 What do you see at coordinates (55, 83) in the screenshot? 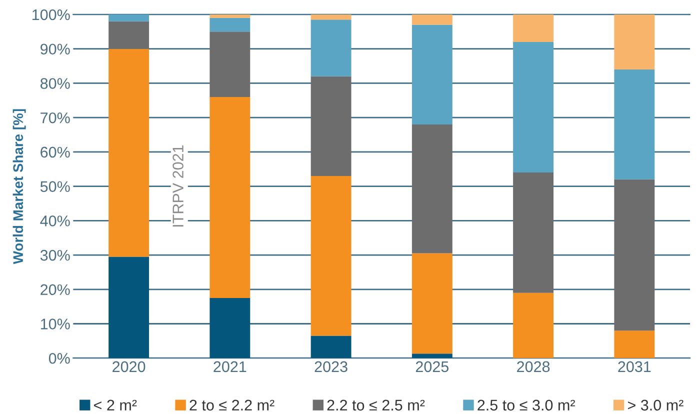
I see `y-tick-label: 80%` at bounding box center [55, 83].